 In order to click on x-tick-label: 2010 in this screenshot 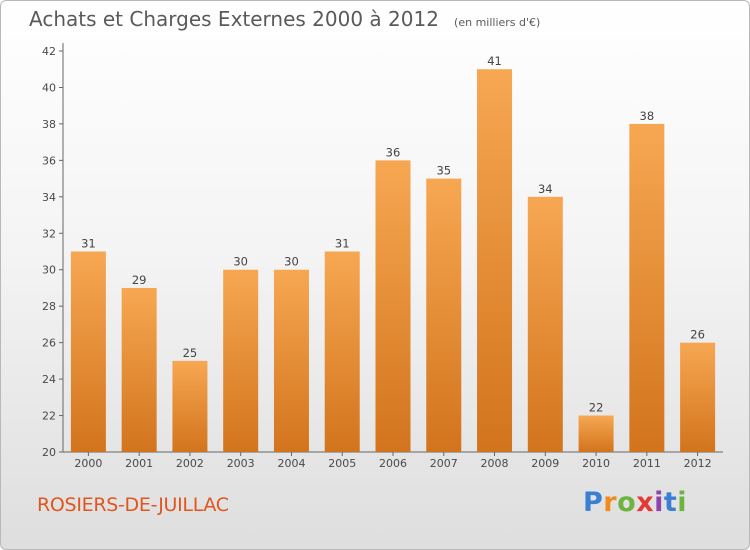, I will do `click(596, 463)`.